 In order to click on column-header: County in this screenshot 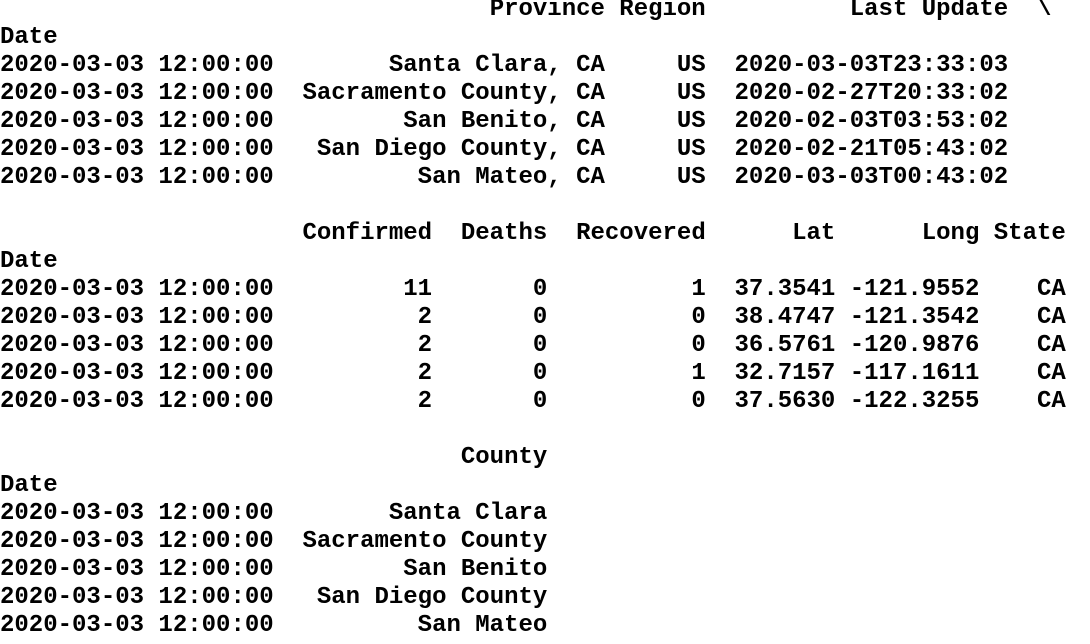, I will do `click(504, 457)`.